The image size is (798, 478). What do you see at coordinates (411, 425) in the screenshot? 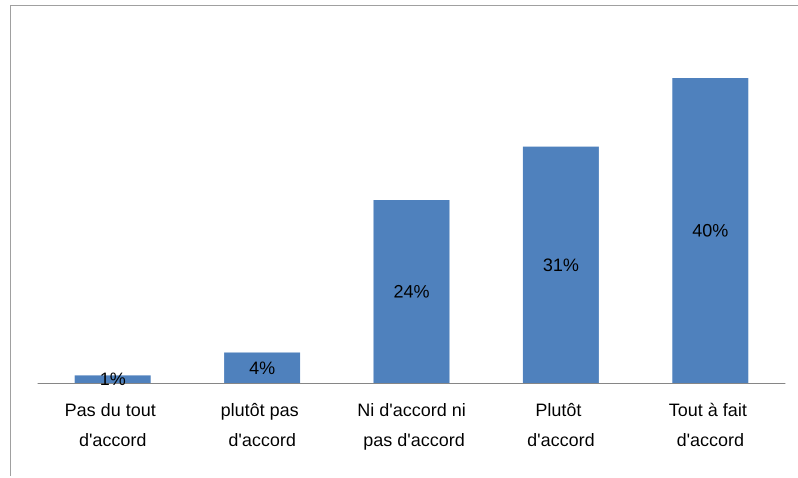
I see `x-tick-label: Ni d'accord ni pas d'accord` at bounding box center [411, 425].